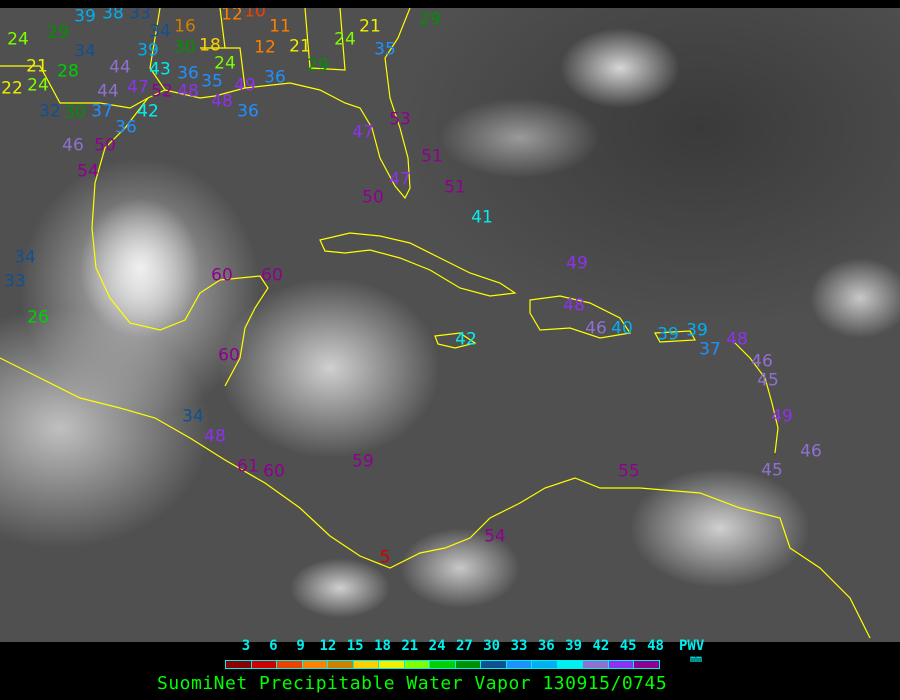 The image size is (900, 700). I want to click on station-pwv-value: 28, so click(68, 71).